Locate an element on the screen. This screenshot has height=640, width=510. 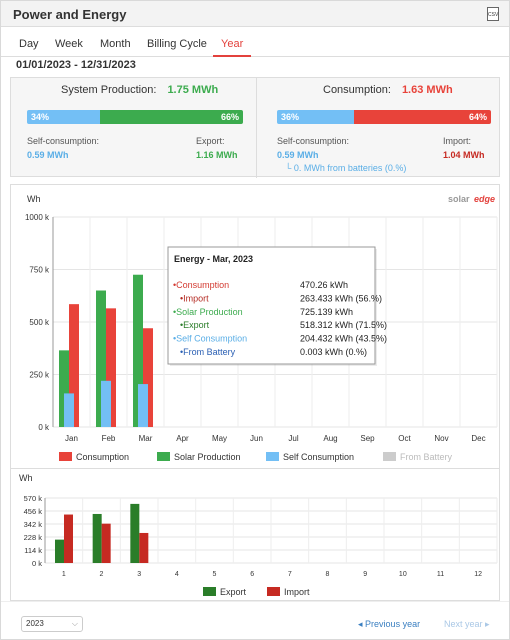
x-tick-label: 4 is located at coordinates (177, 574).